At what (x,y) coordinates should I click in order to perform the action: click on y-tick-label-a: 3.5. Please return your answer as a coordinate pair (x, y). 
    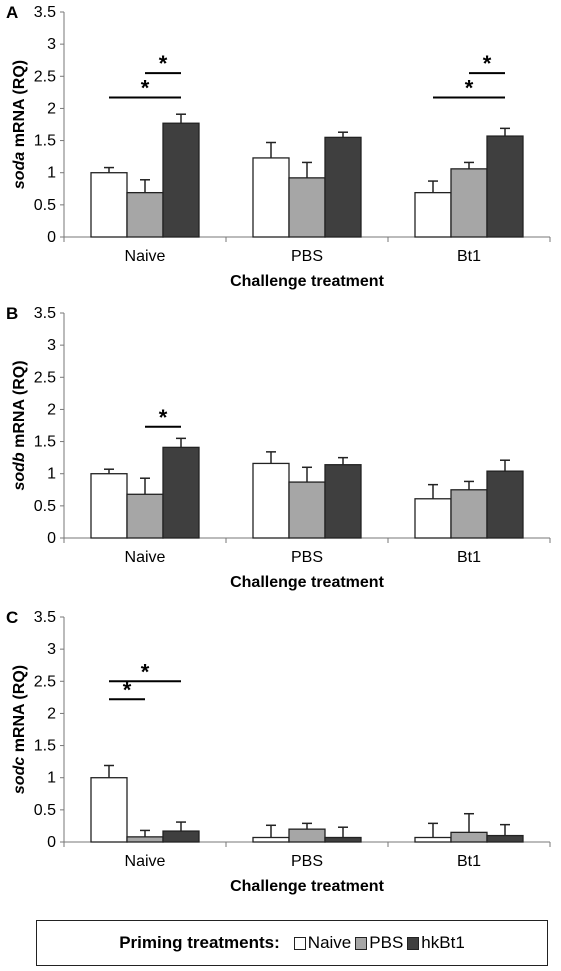
    Looking at the image, I should click on (45, 12).